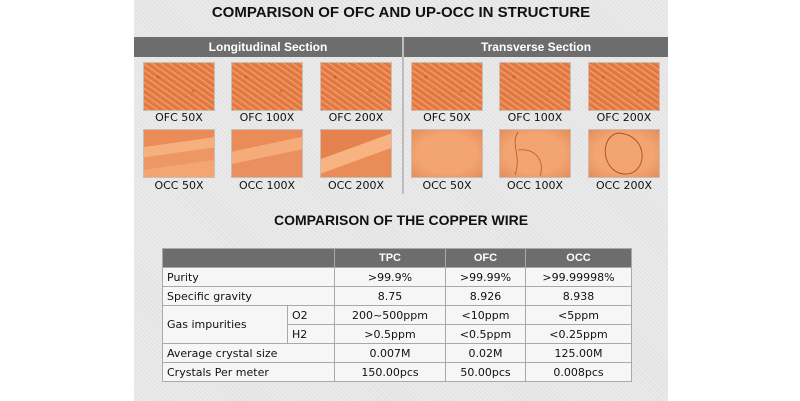 The image size is (800, 401). What do you see at coordinates (485, 353) in the screenshot?
I see `cell-crystal-ofc: 0.02M` at bounding box center [485, 353].